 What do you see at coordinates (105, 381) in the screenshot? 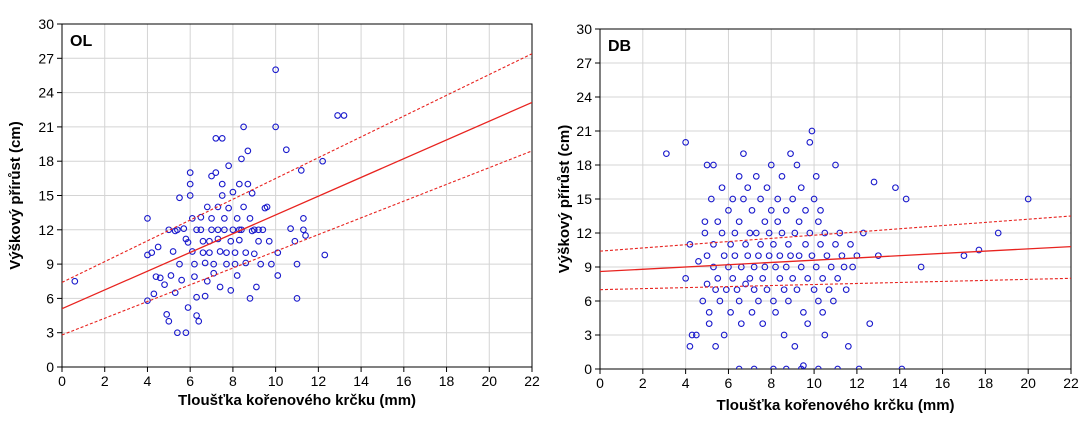
I see `x-tick-label: 2` at bounding box center [105, 381].